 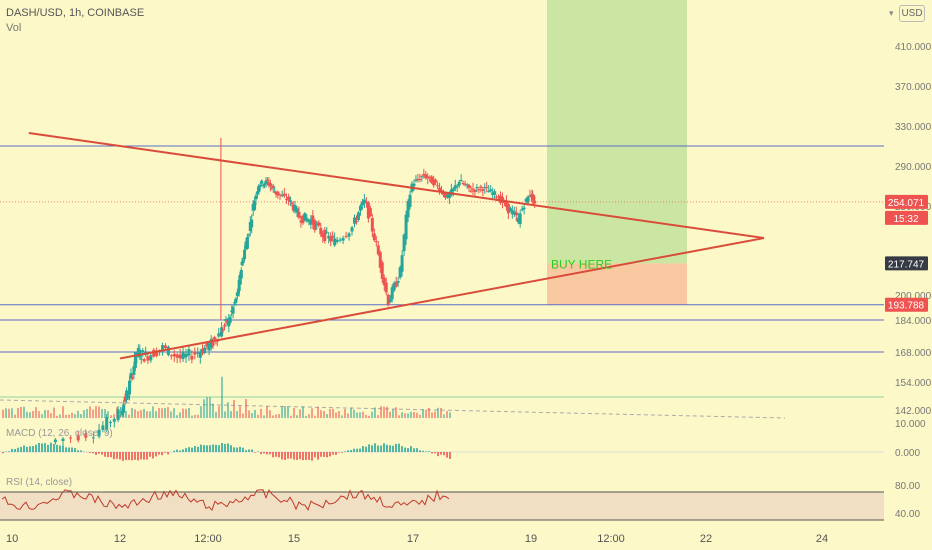 I want to click on time-tick-label: 17, so click(x=413, y=539).